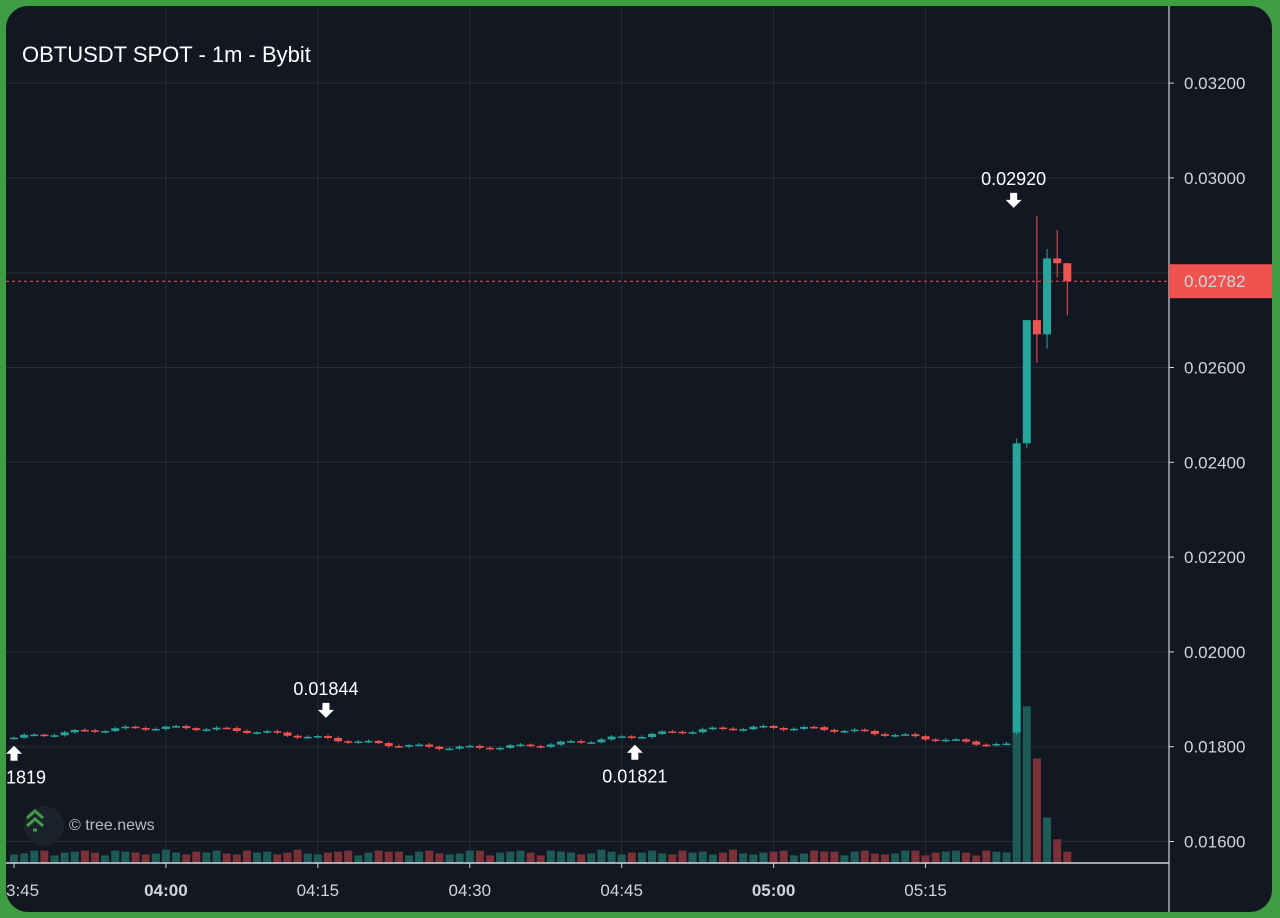 The width and height of the screenshot is (1280, 918). I want to click on y-tick-label: 0.02200, so click(1214, 557).